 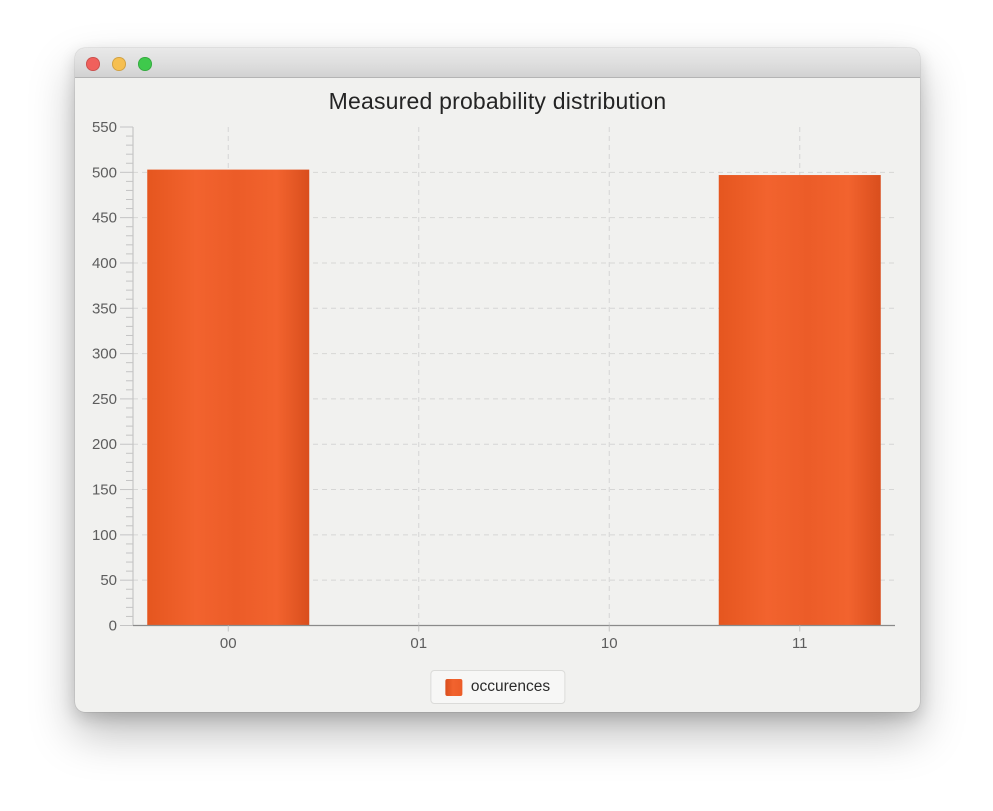 What do you see at coordinates (108, 580) in the screenshot?
I see `y-tick-label: 50` at bounding box center [108, 580].